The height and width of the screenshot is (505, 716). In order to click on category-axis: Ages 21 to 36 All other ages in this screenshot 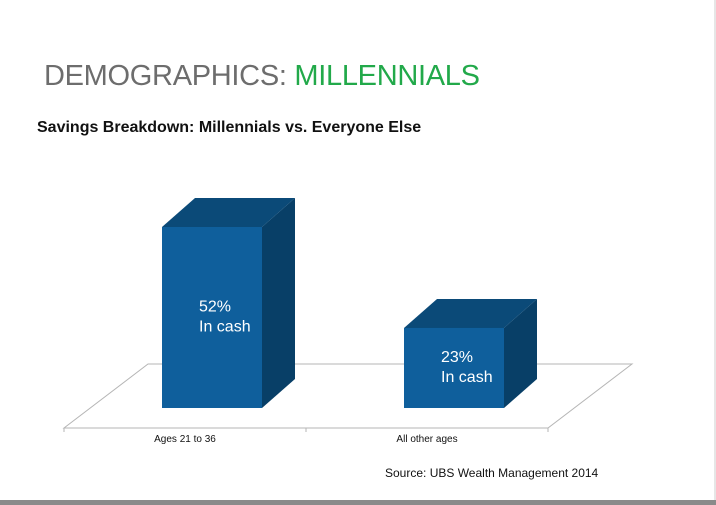, I will do `click(306, 436)`.